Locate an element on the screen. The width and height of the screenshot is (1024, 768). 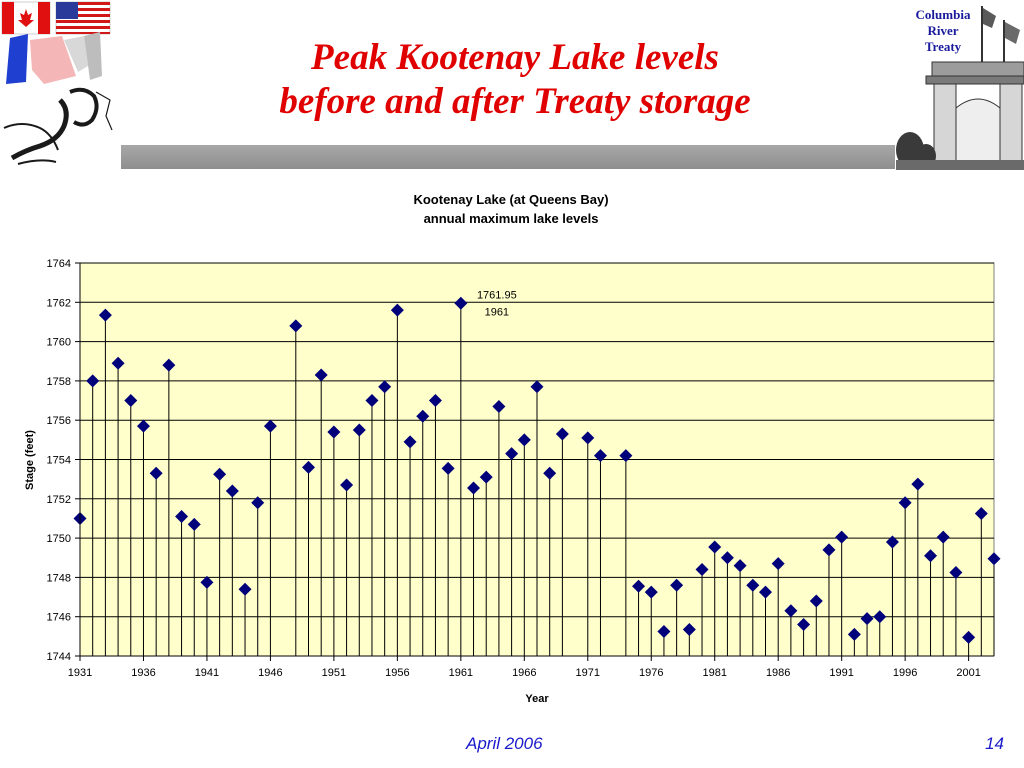
canada-flag-icon is located at coordinates (26, 18).